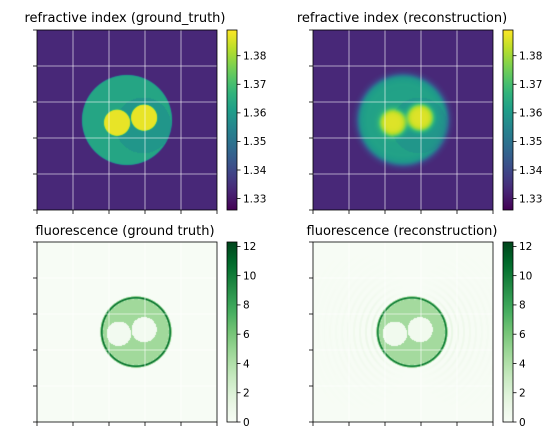 The width and height of the screenshot is (560, 440). I want to click on panel-title: refractive index (ground_truth), so click(125, 18).